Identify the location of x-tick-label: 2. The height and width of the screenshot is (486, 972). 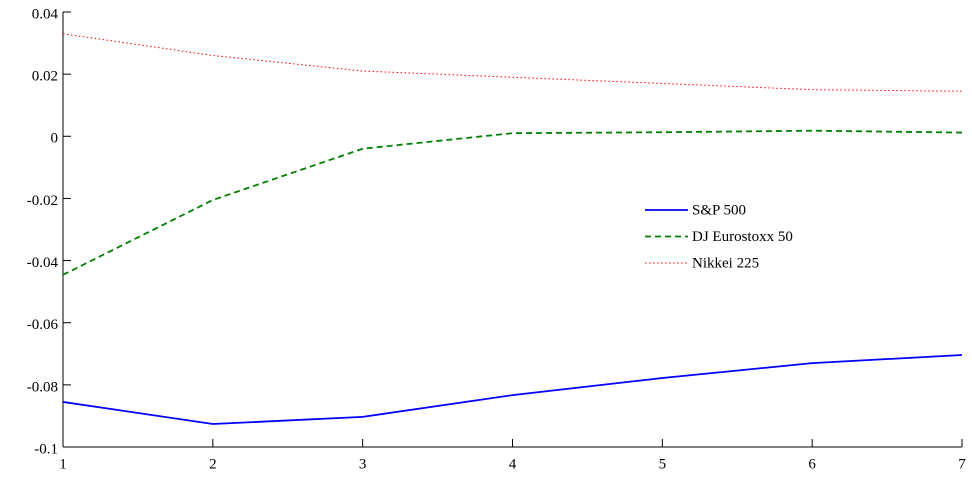
(213, 464).